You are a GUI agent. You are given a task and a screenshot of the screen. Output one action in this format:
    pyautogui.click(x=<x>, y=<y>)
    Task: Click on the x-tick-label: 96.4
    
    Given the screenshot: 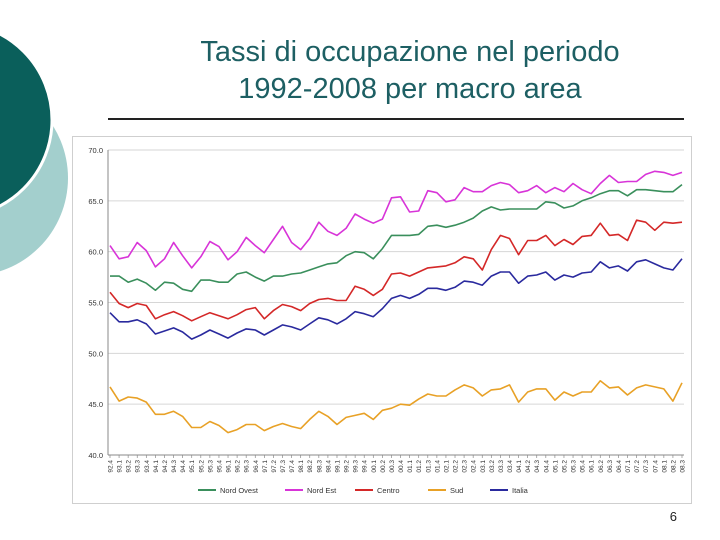 What is the action you would take?
    pyautogui.click(x=256, y=466)
    